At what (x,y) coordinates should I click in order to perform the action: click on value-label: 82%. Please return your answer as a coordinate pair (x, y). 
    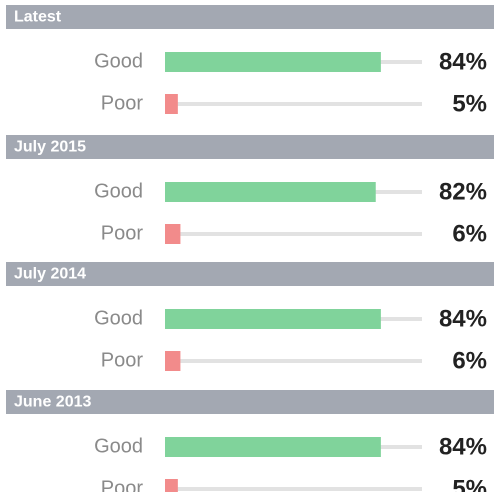
    Looking at the image, I should click on (463, 191).